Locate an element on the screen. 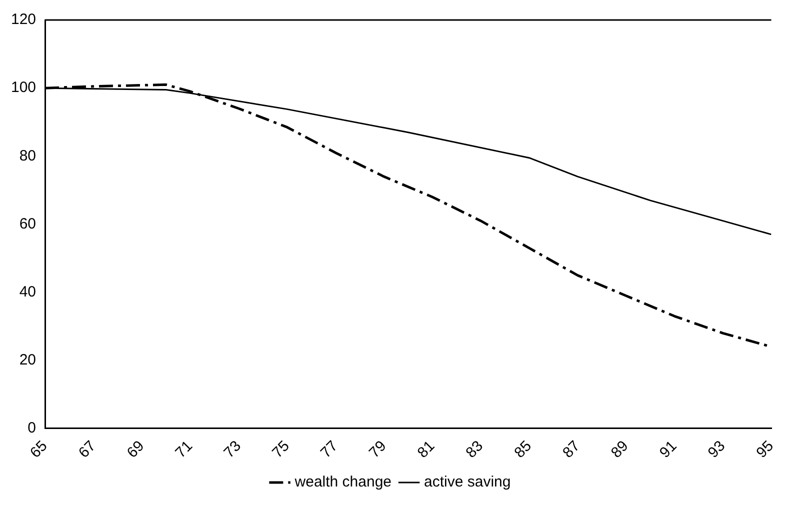  x-tick-label: 83 is located at coordinates (474, 450).